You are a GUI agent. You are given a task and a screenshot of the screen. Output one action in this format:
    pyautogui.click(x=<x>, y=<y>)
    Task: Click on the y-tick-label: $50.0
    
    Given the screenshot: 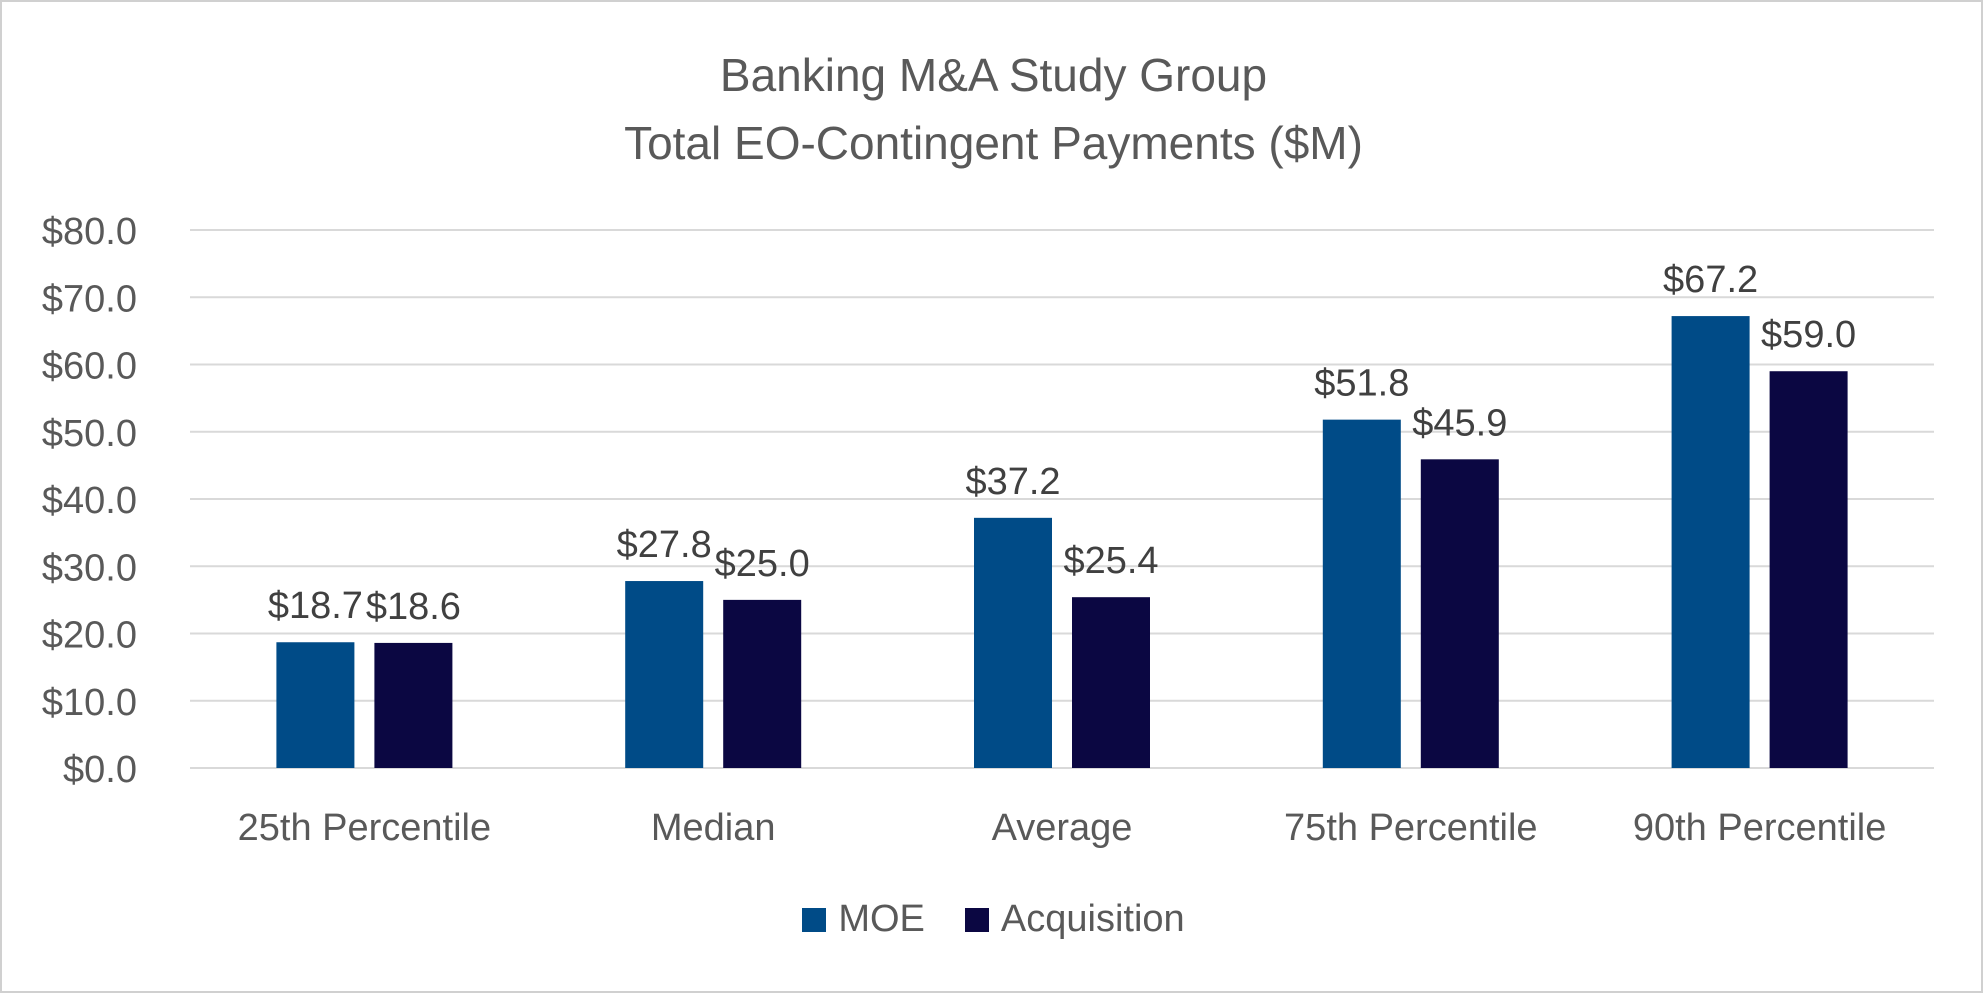 What is the action you would take?
    pyautogui.click(x=89, y=434)
    